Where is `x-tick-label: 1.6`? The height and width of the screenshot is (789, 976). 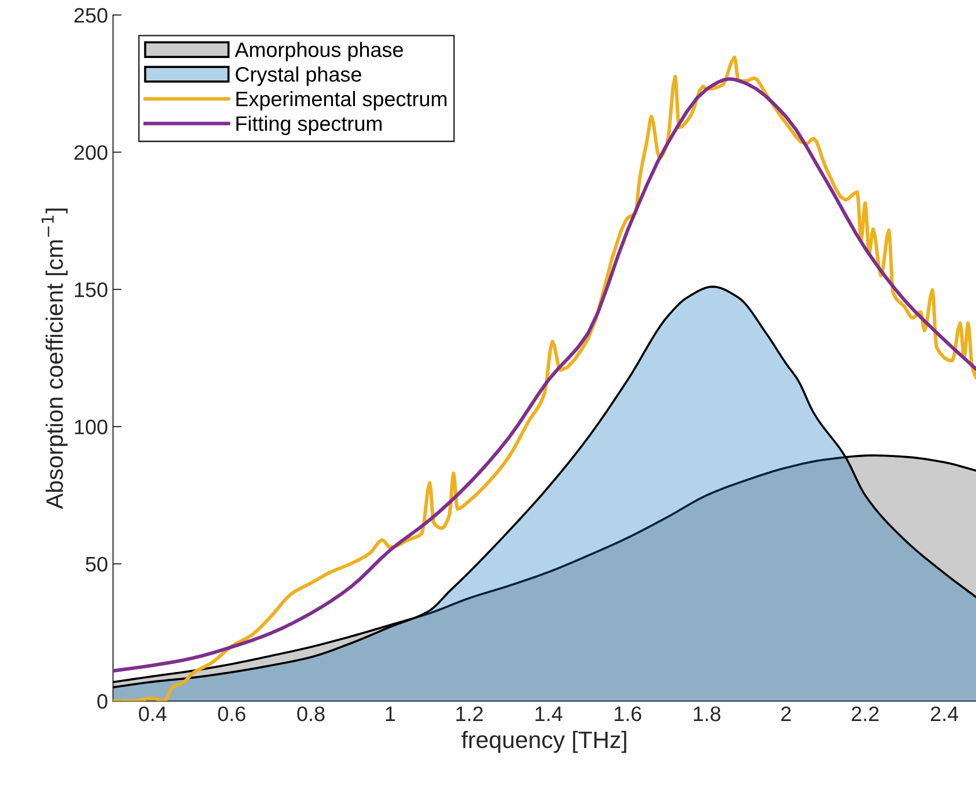 x-tick-label: 1.6 is located at coordinates (628, 714).